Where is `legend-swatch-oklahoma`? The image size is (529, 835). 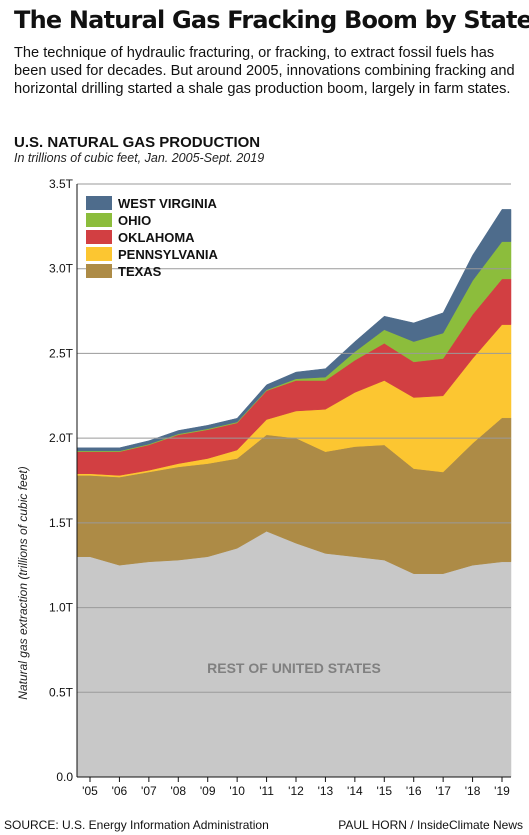
legend-swatch-oklahoma is located at coordinates (99, 237).